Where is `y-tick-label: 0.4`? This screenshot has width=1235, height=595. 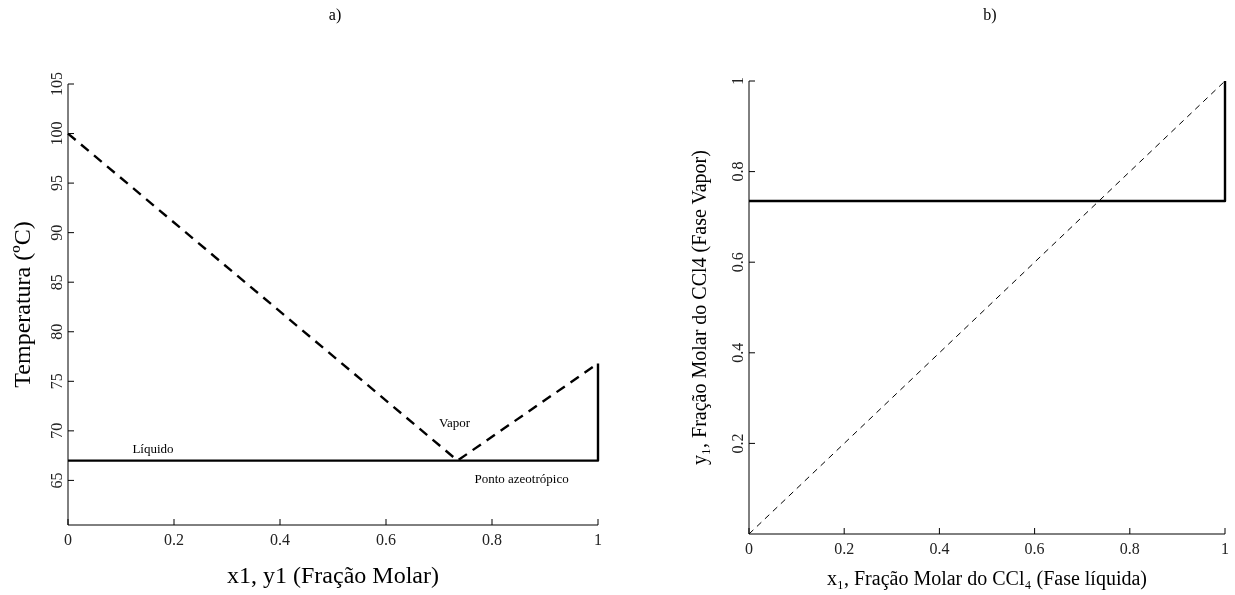 y-tick-label: 0.4 is located at coordinates (737, 352).